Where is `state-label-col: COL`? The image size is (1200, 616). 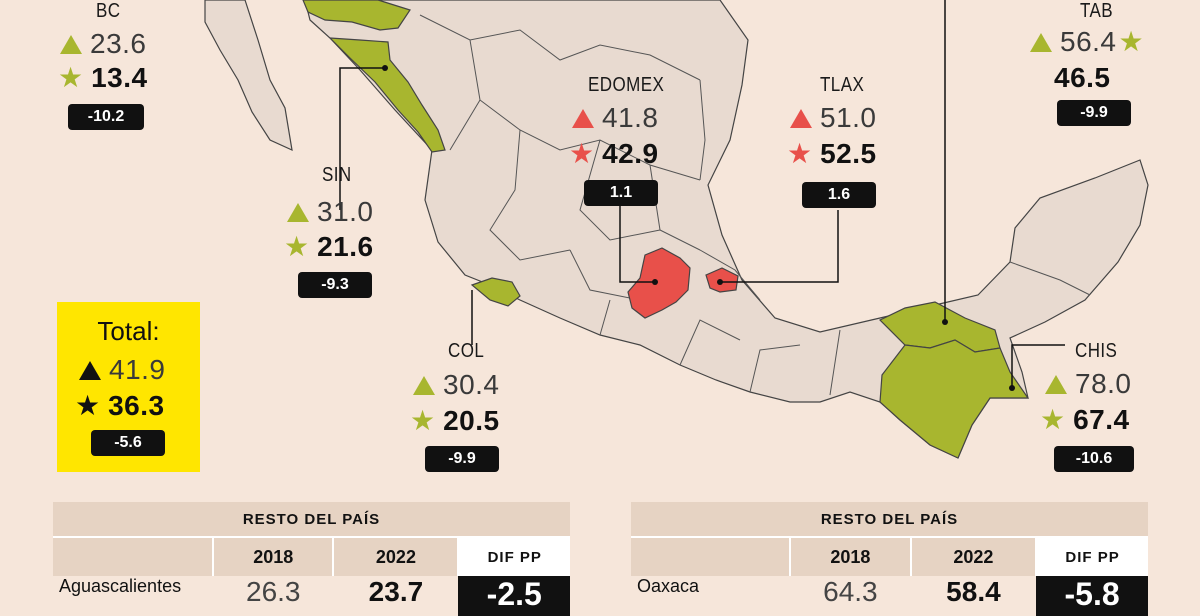 state-label-col: COL is located at coordinates (466, 351).